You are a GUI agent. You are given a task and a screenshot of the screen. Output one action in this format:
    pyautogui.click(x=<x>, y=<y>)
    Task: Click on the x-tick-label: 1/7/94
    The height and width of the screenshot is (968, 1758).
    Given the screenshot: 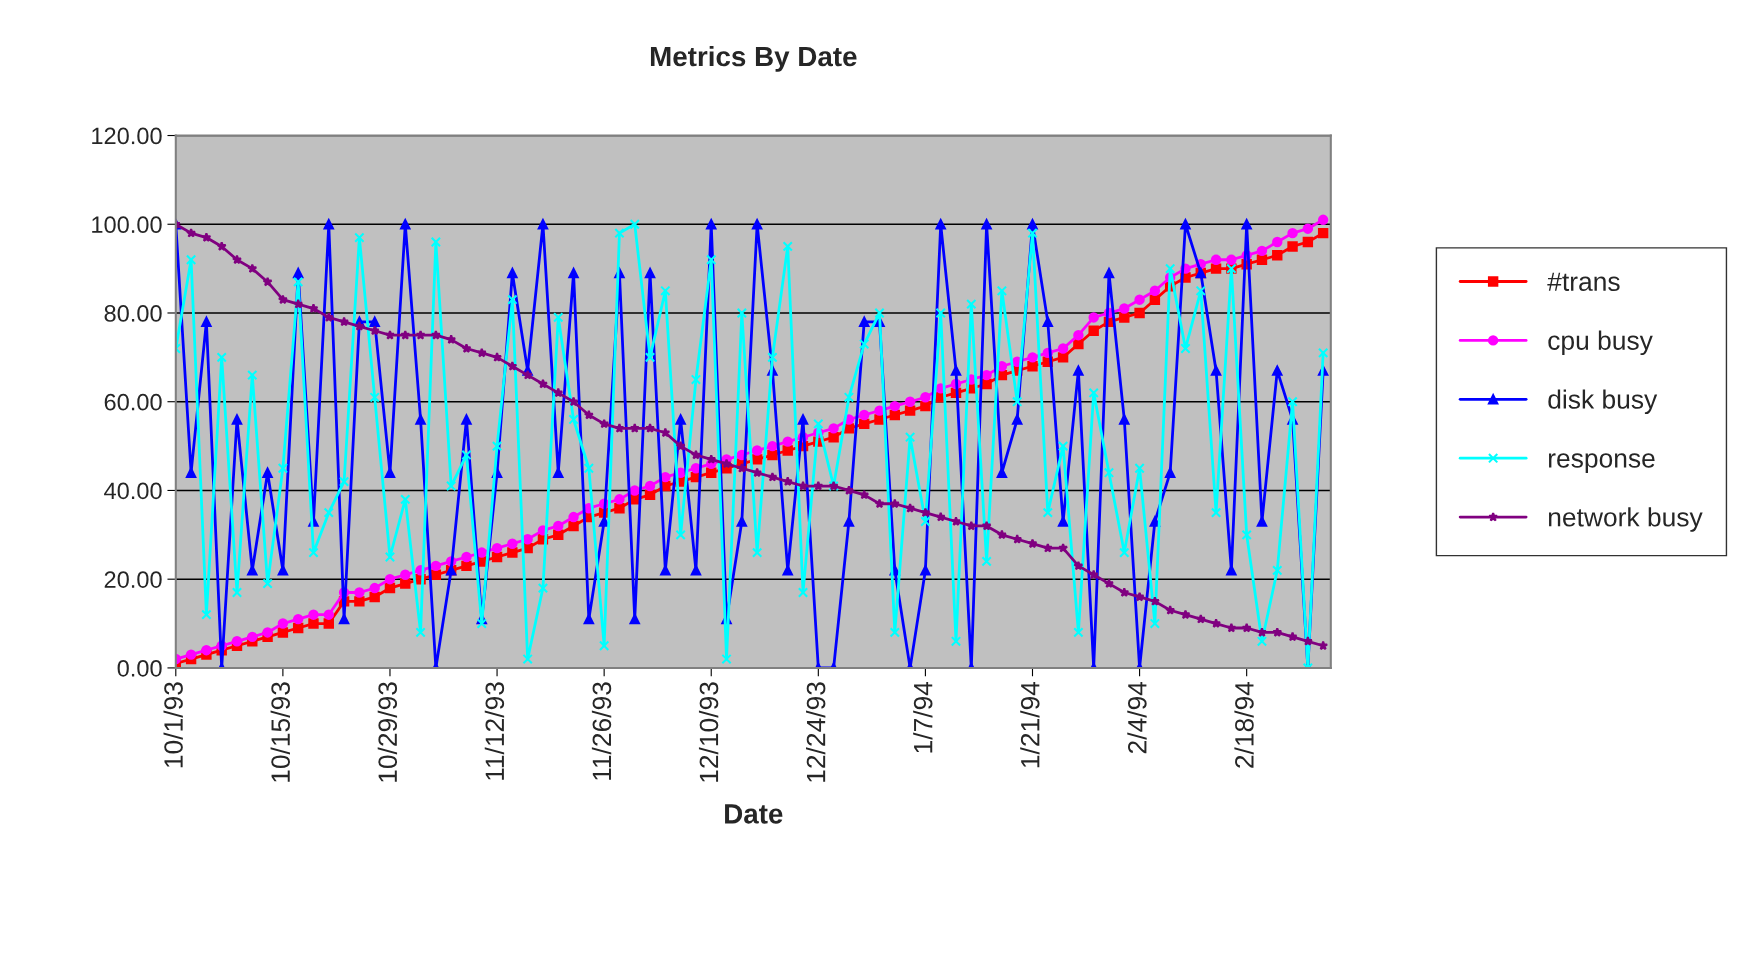 What is the action you would take?
    pyautogui.click(x=923, y=717)
    